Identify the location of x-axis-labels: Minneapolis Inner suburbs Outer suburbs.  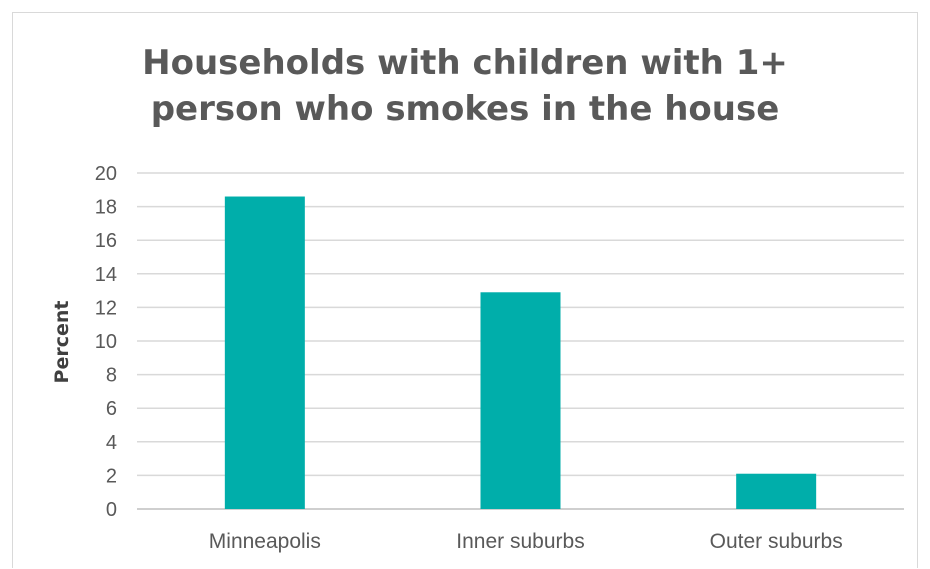
(526, 541).